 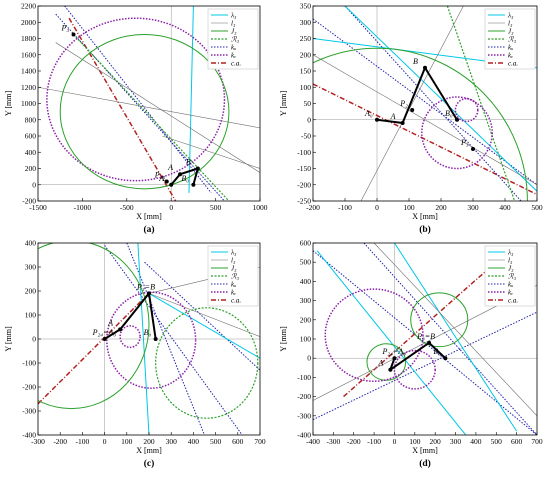 I want to click on y-tick-label: -100, so click(x=304, y=377).